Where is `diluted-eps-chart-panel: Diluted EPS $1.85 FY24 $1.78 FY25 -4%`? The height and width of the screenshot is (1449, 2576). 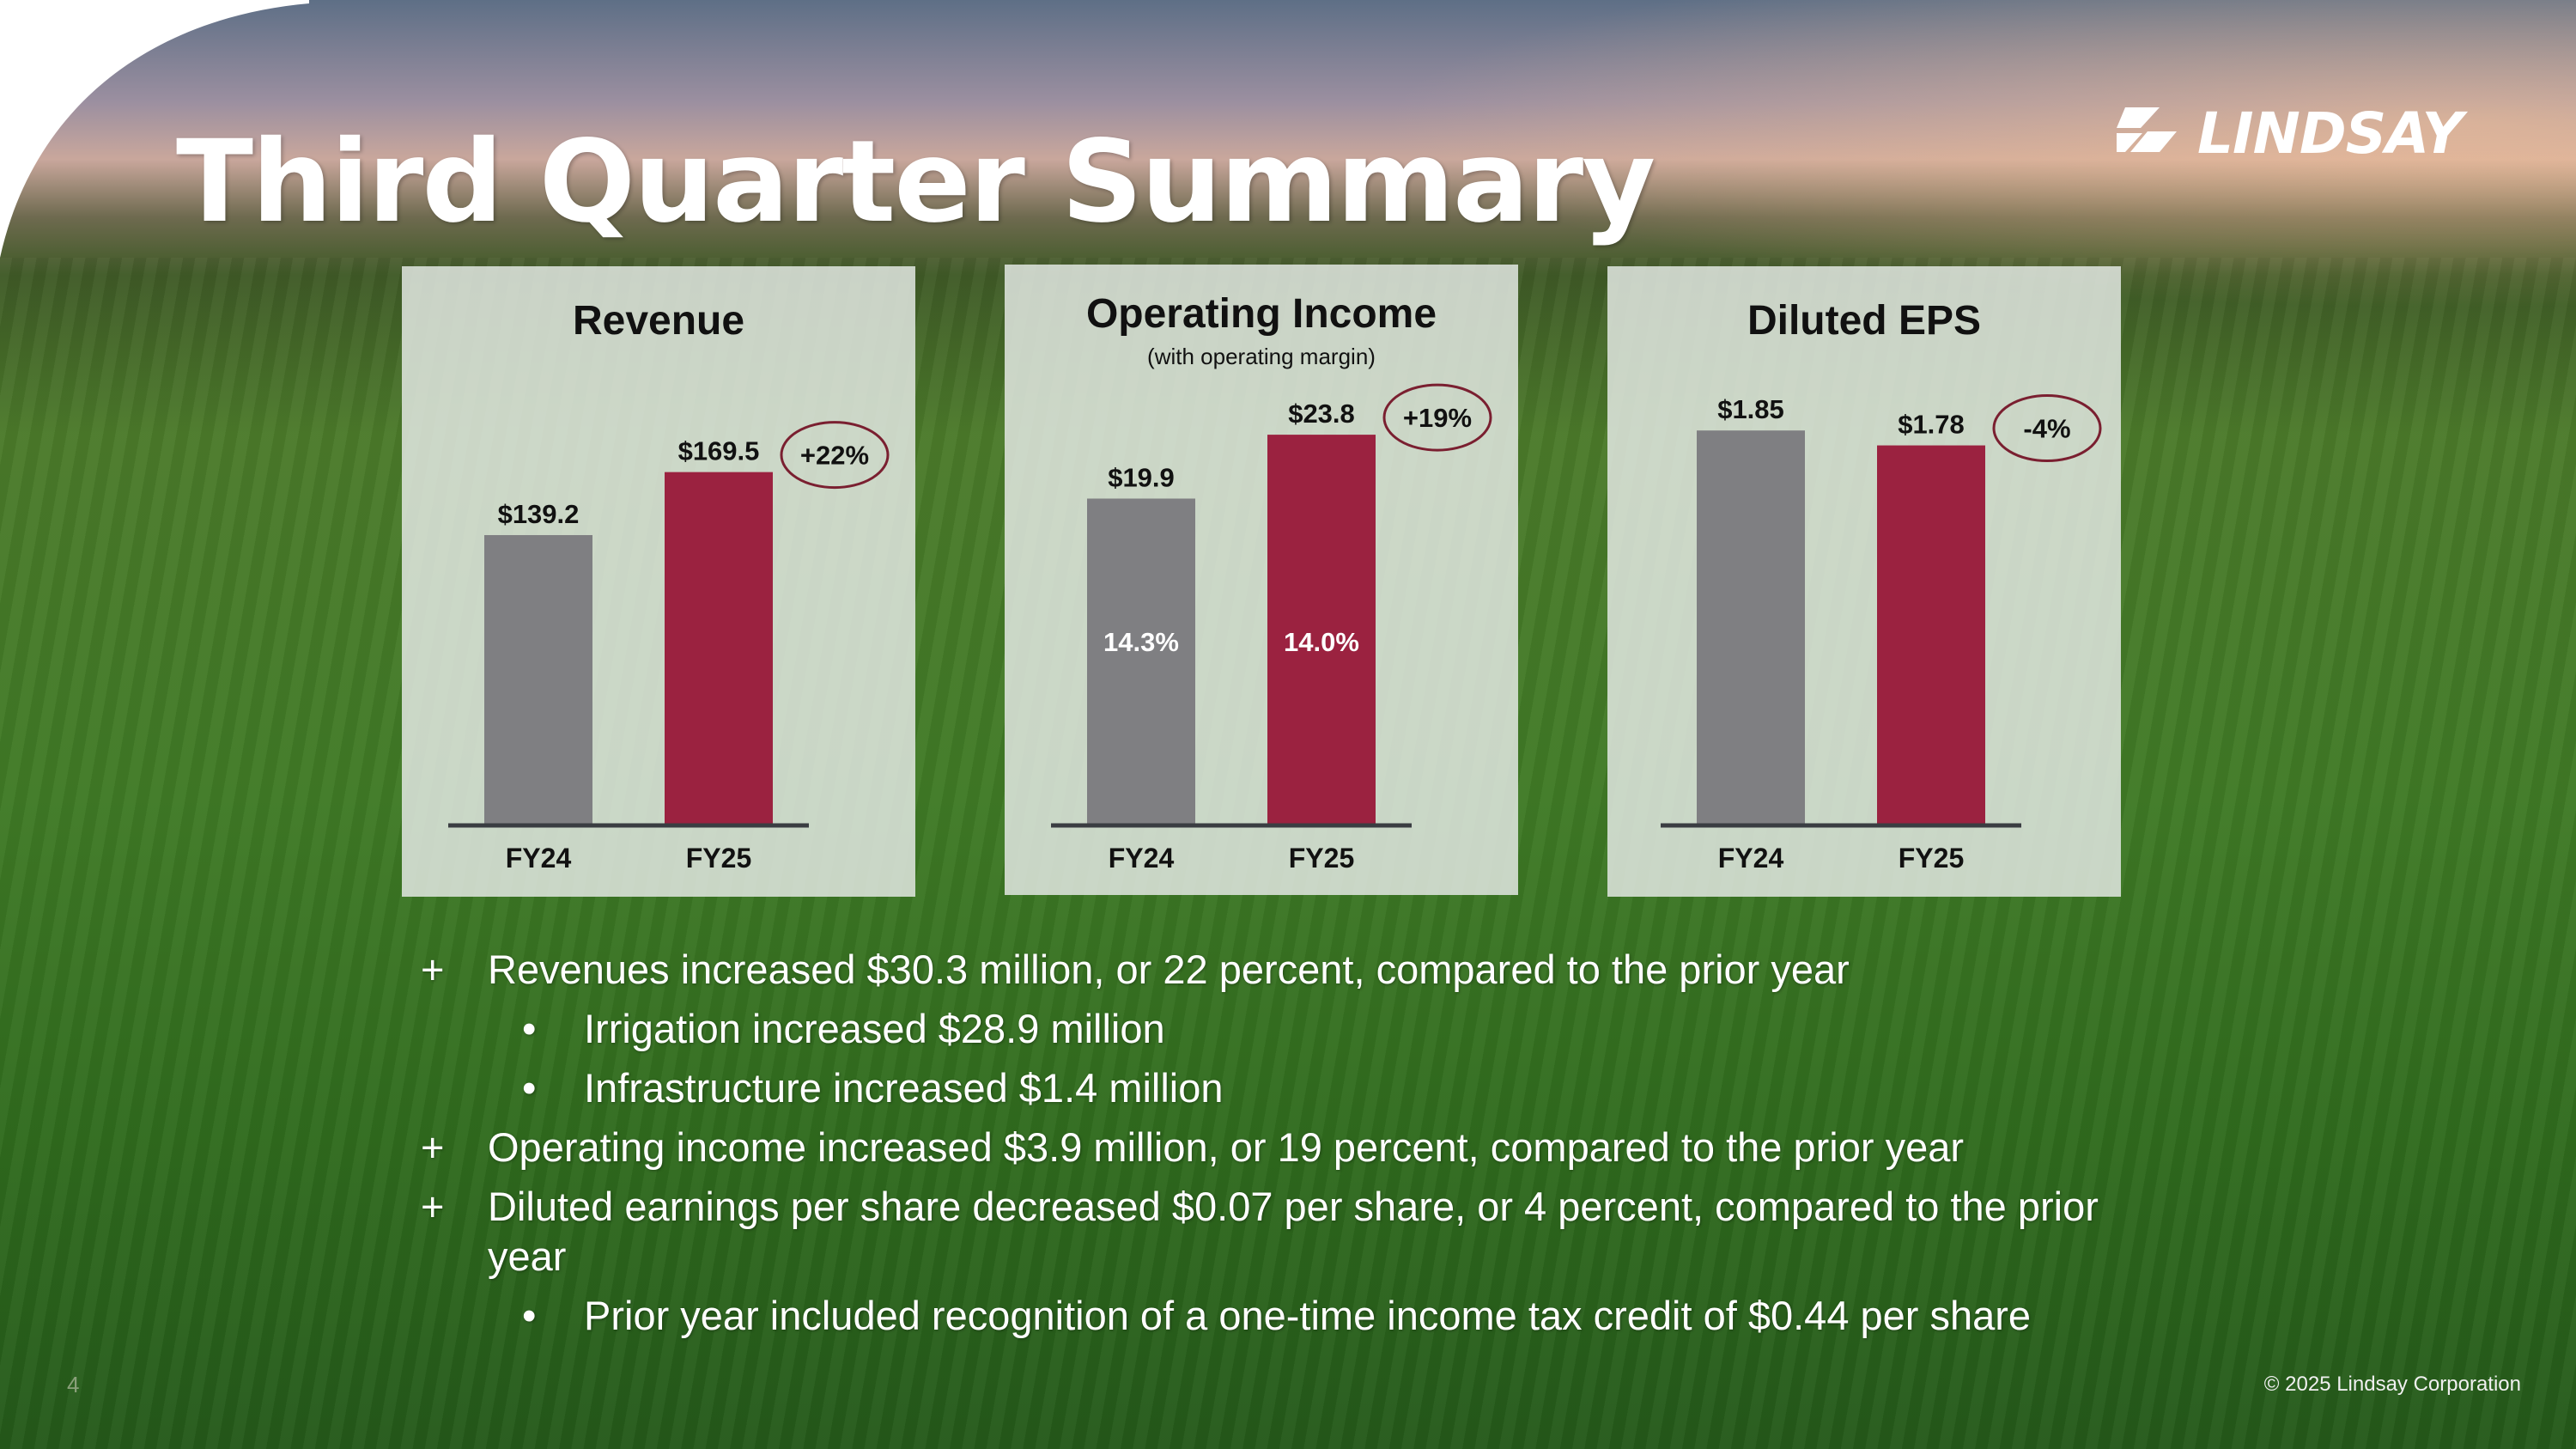
diluted-eps-chart-panel: Diluted EPS $1.85 FY24 $1.78 FY25 -4% is located at coordinates (1864, 581).